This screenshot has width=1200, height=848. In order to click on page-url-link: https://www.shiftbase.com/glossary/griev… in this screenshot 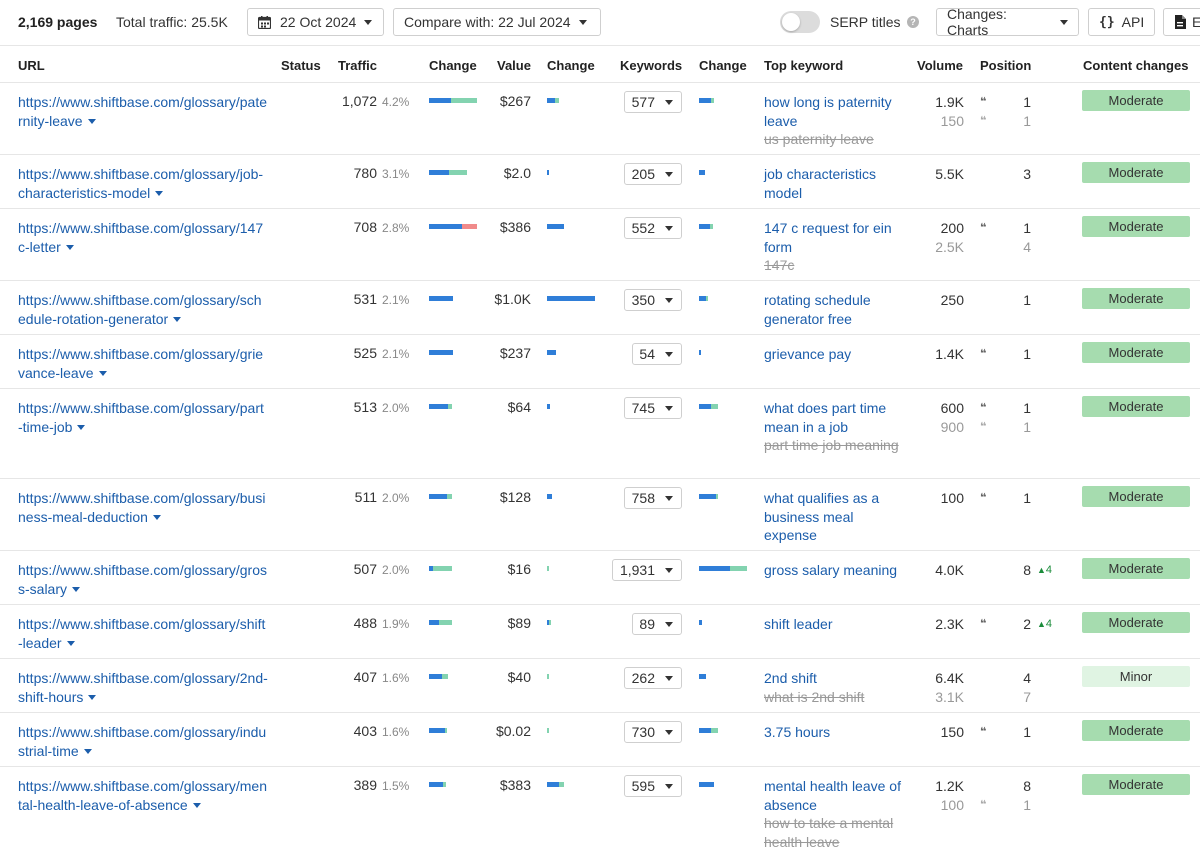, I will do `click(143, 363)`.